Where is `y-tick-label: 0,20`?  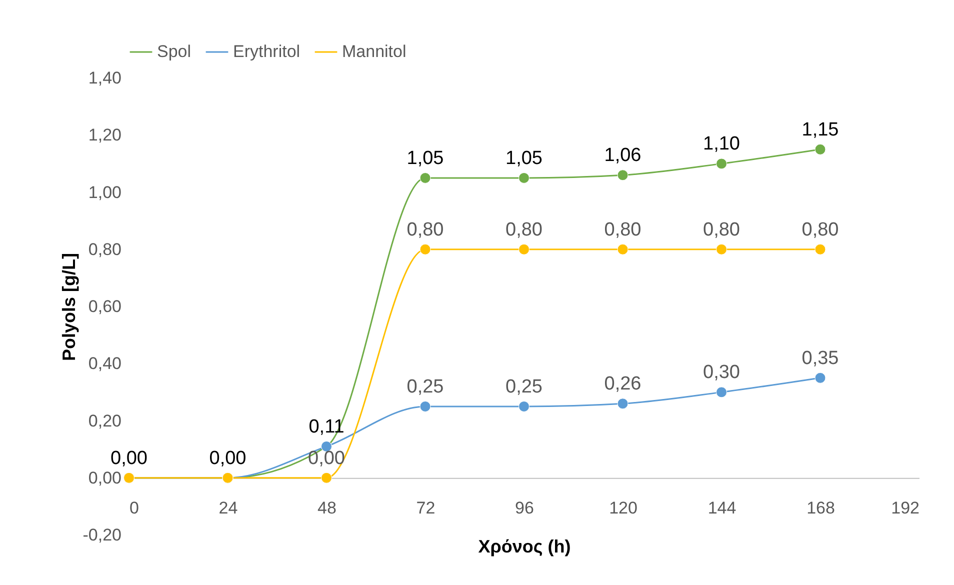 y-tick-label: 0,20 is located at coordinates (105, 420).